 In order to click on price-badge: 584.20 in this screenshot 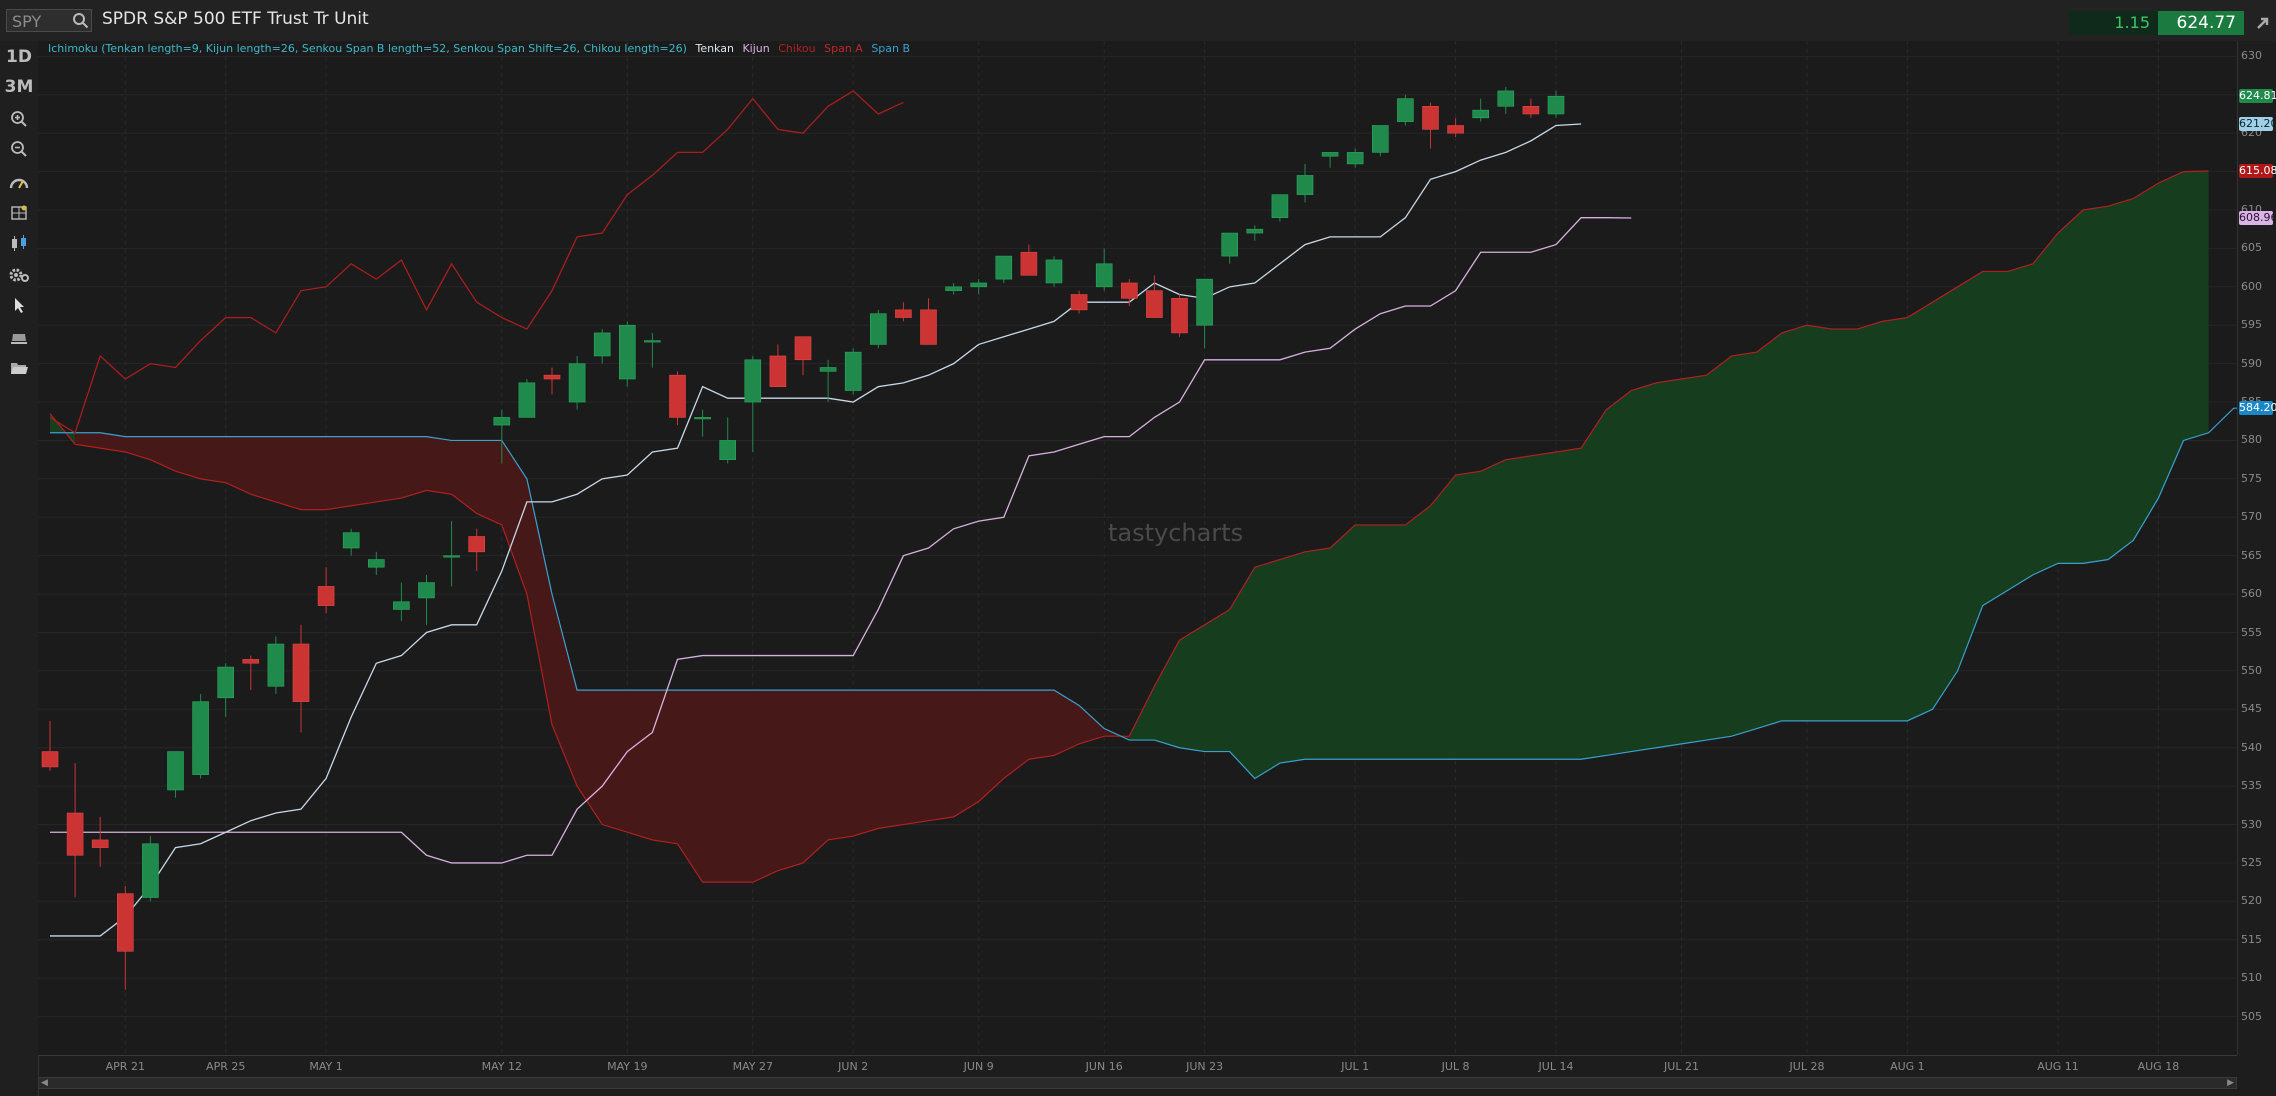, I will do `click(2257, 408)`.